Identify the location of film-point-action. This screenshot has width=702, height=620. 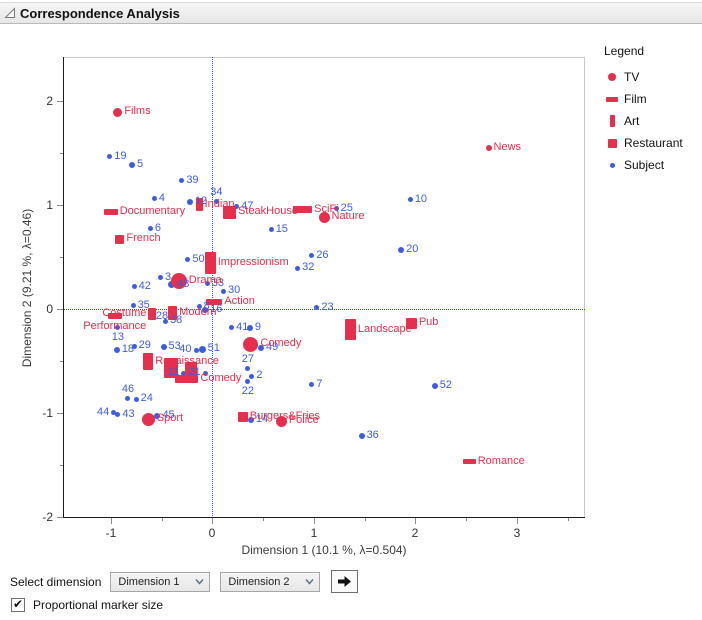
(214, 301).